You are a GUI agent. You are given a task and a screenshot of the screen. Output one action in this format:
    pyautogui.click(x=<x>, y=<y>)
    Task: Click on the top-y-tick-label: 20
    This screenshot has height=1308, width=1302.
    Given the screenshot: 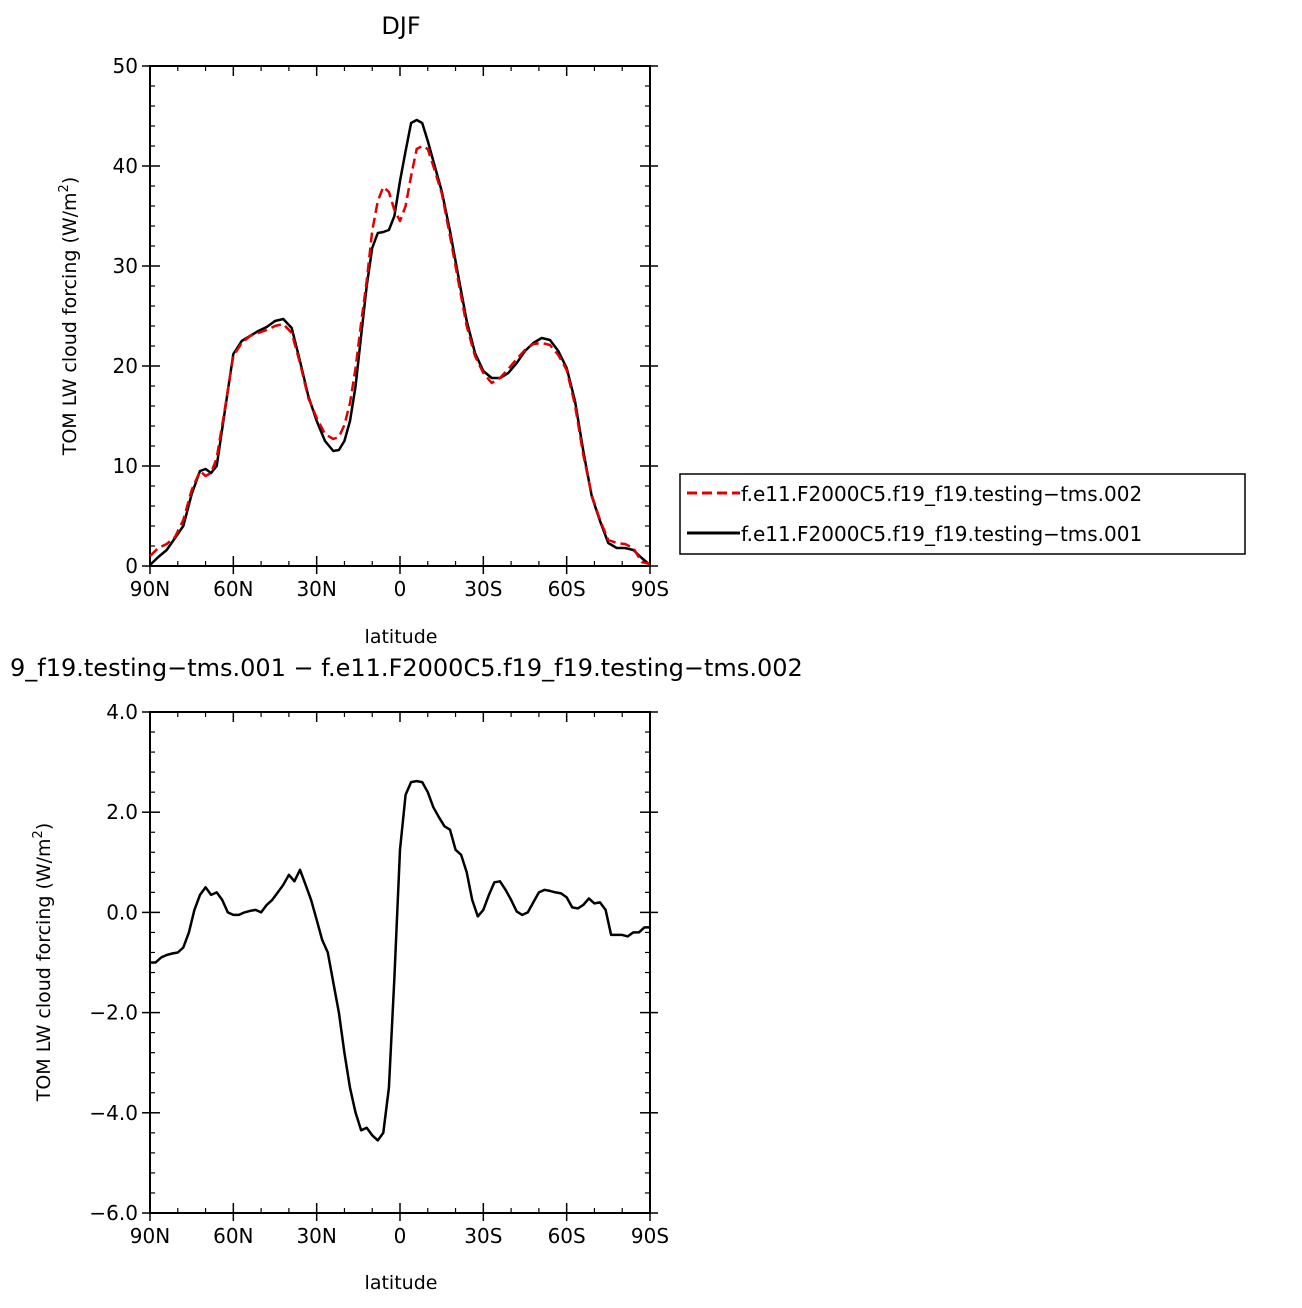 What is the action you would take?
    pyautogui.click(x=125, y=366)
    